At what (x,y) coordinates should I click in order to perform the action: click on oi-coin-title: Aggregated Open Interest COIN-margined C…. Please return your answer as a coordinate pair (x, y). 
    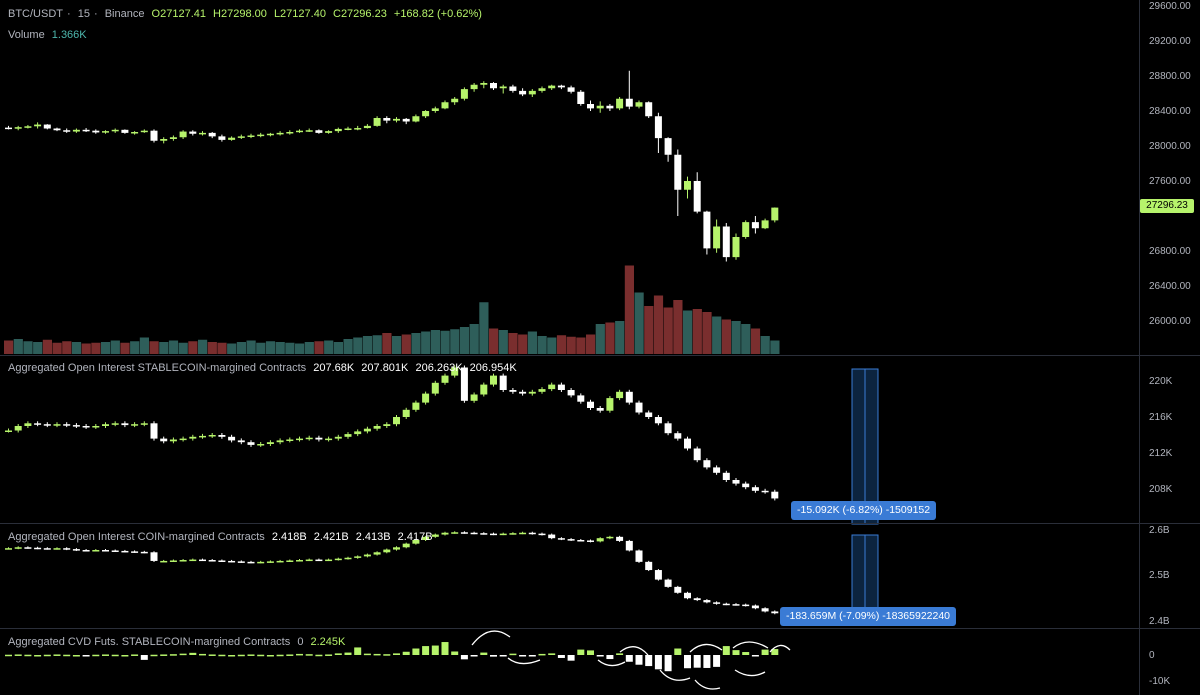
    Looking at the image, I should click on (136, 537).